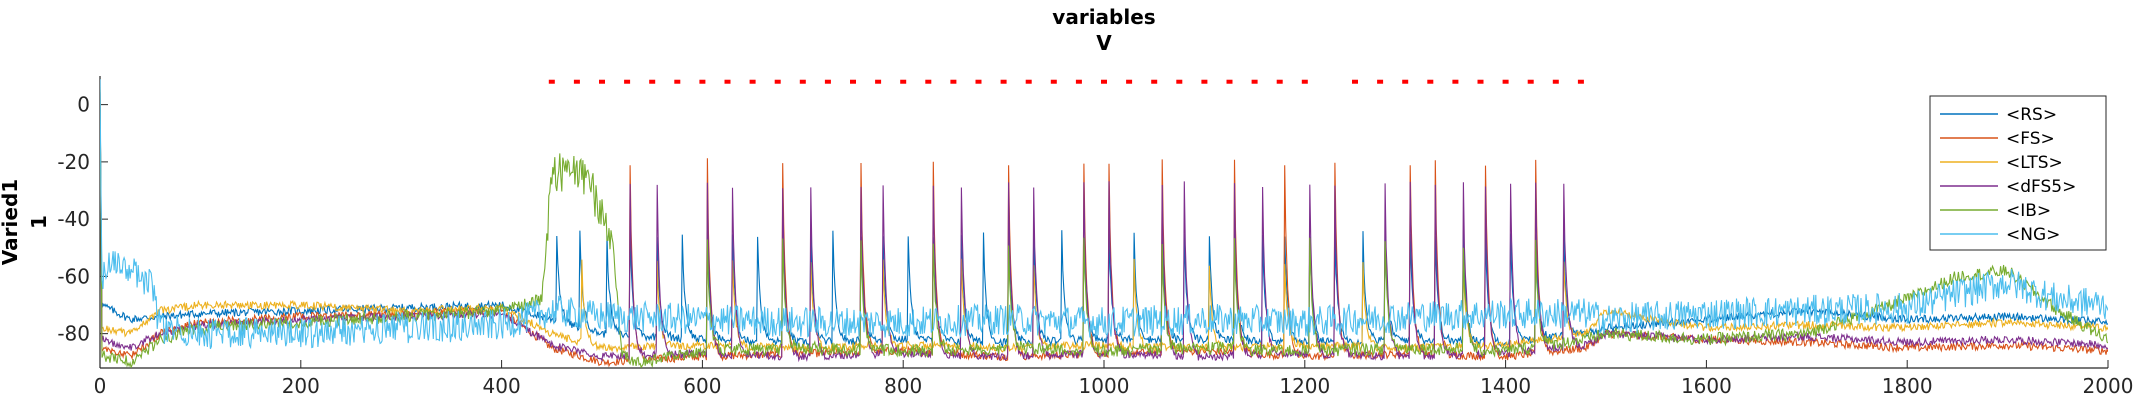  I want to click on legend-box, so click(2018, 173).